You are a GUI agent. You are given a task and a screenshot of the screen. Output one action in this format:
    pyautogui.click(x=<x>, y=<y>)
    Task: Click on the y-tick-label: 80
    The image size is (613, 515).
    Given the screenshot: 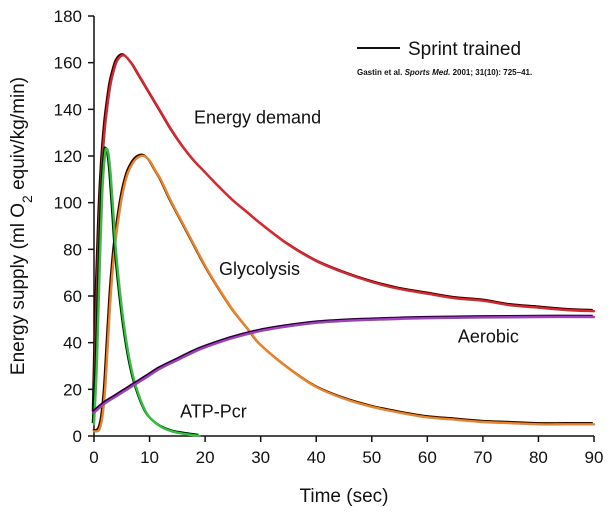 What is the action you would take?
    pyautogui.click(x=72, y=249)
    